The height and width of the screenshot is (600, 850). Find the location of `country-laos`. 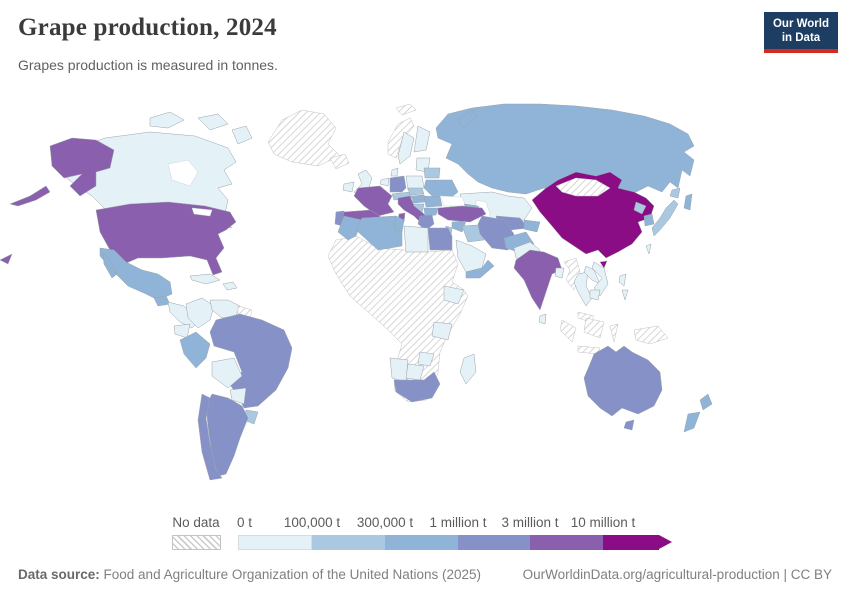

country-laos is located at coordinates (592, 275).